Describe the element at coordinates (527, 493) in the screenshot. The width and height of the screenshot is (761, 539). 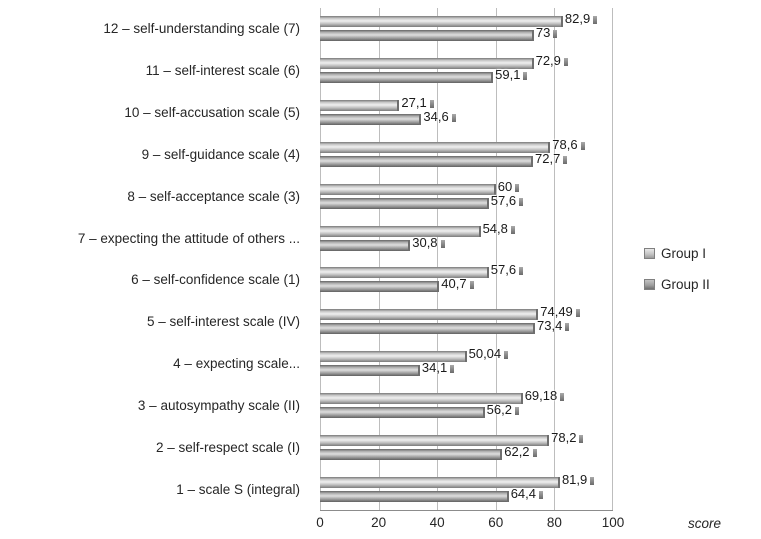
I see `data-label: 64,4` at that location.